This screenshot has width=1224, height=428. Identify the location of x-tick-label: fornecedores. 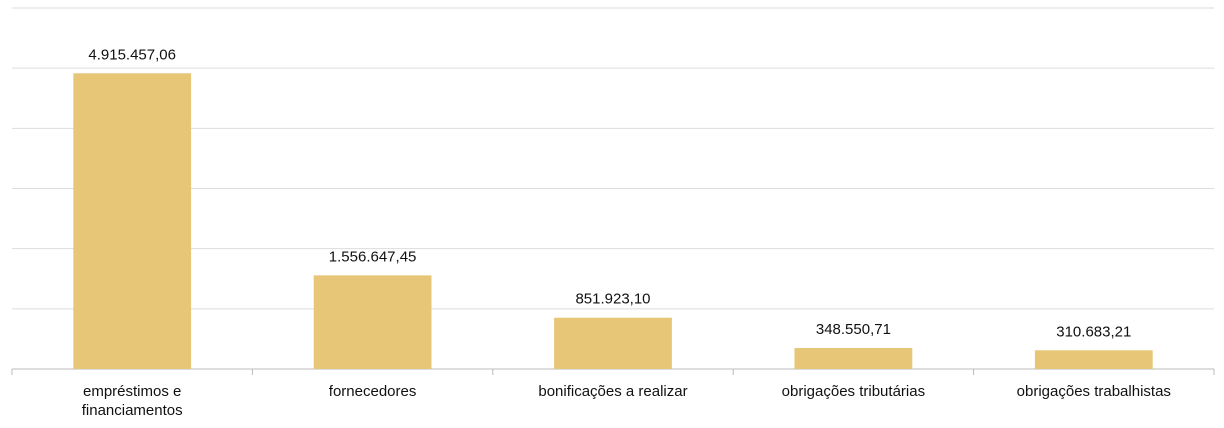
(372, 391).